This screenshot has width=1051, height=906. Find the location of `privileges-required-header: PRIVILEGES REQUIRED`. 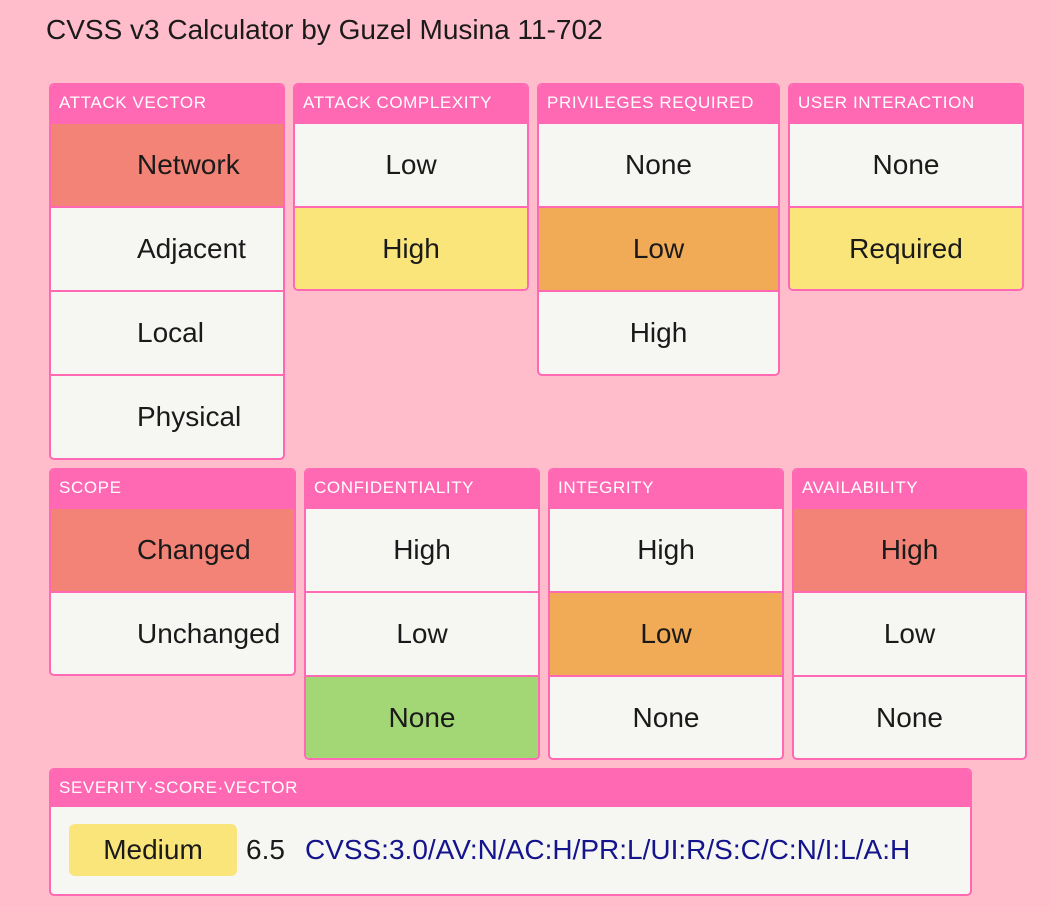

privileges-required-header: PRIVILEGES REQUIRED is located at coordinates (658, 103).